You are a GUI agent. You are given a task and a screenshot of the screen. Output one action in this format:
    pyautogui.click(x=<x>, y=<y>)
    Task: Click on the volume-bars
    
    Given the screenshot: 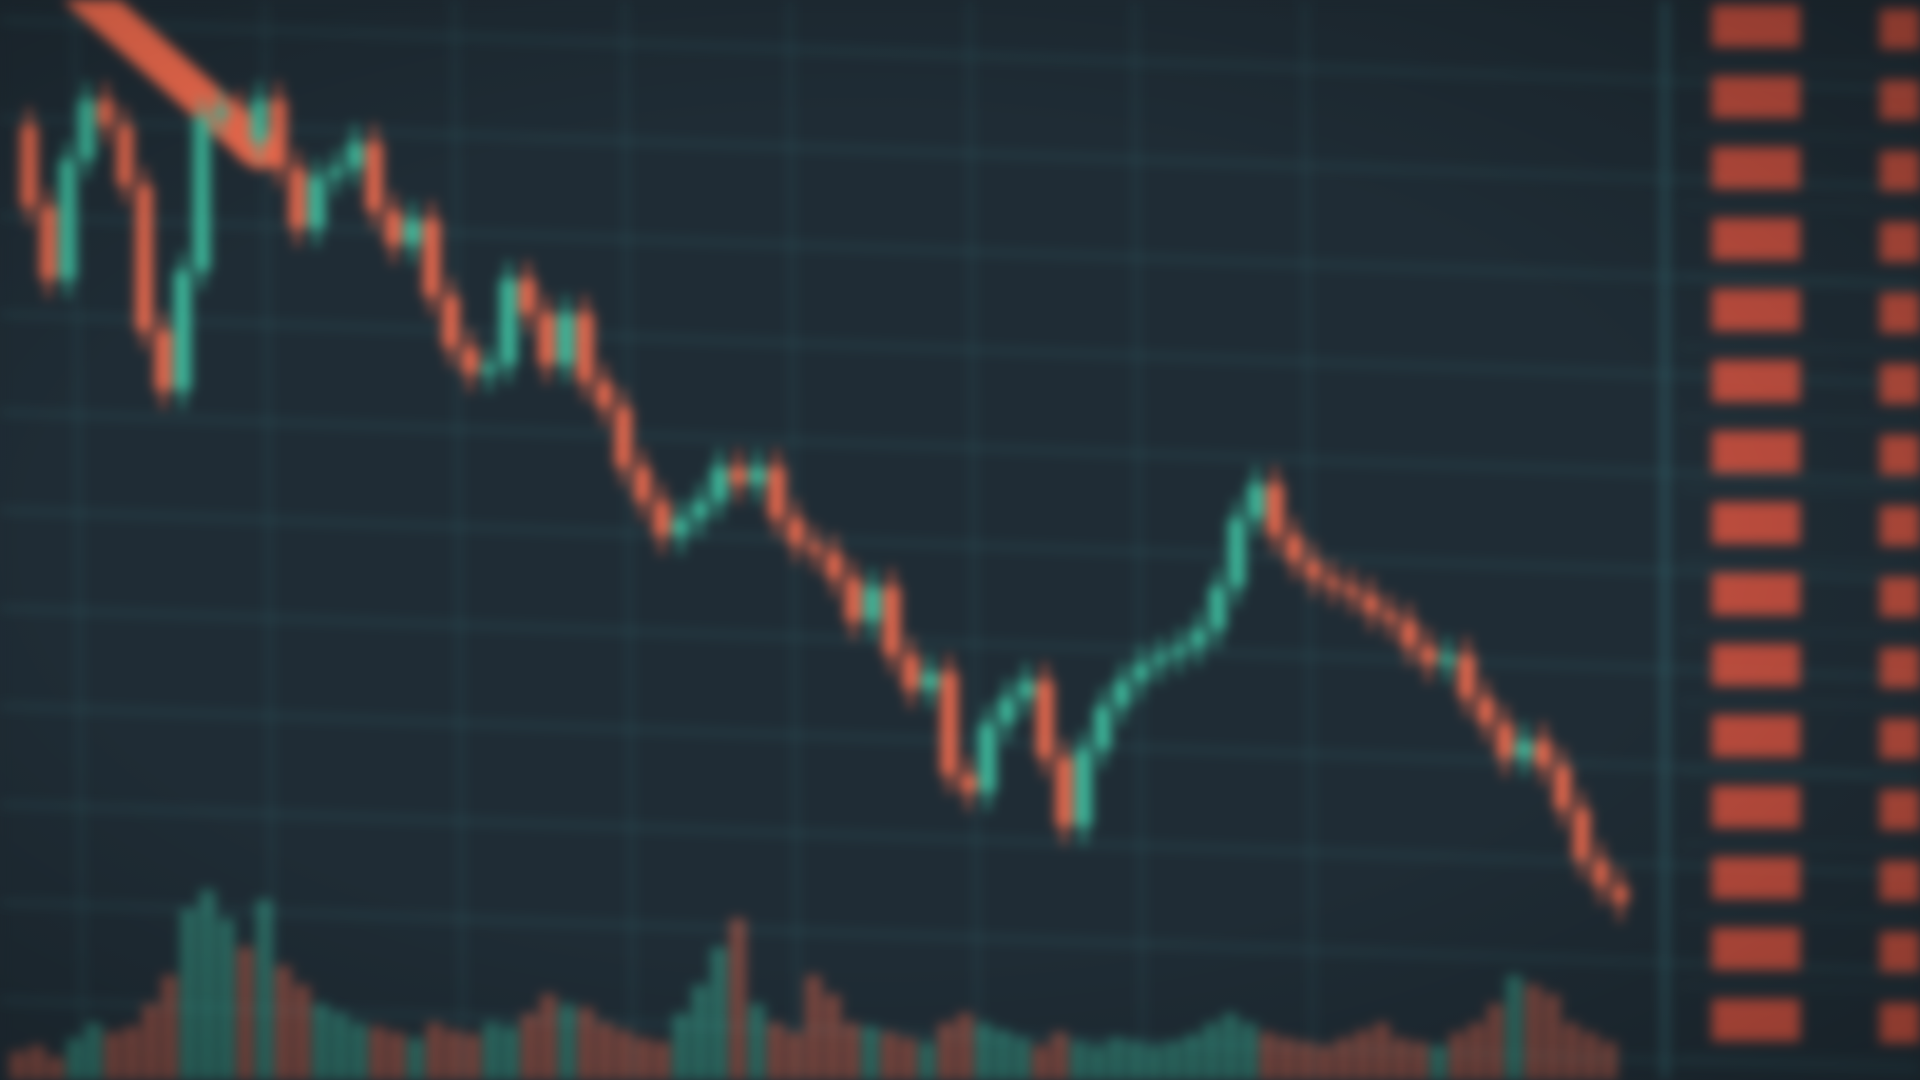 What is the action you would take?
    pyautogui.click(x=814, y=985)
    